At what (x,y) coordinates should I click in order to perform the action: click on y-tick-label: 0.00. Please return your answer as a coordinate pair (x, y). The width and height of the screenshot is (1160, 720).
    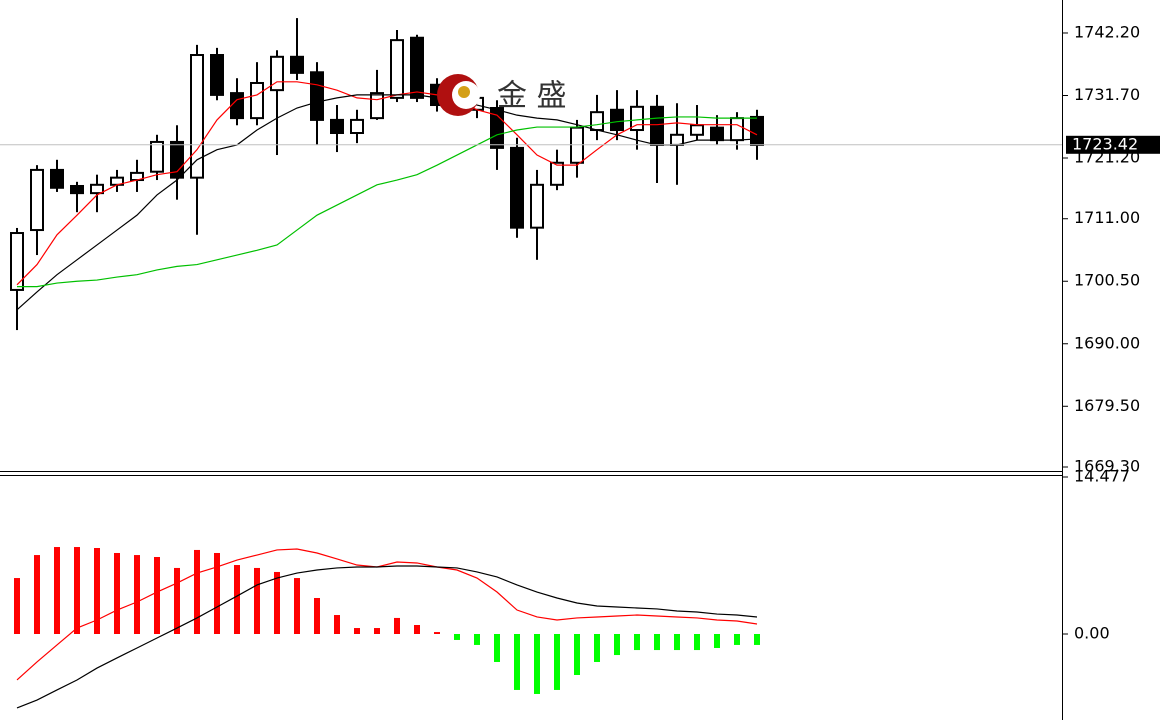
    Looking at the image, I should click on (1092, 633).